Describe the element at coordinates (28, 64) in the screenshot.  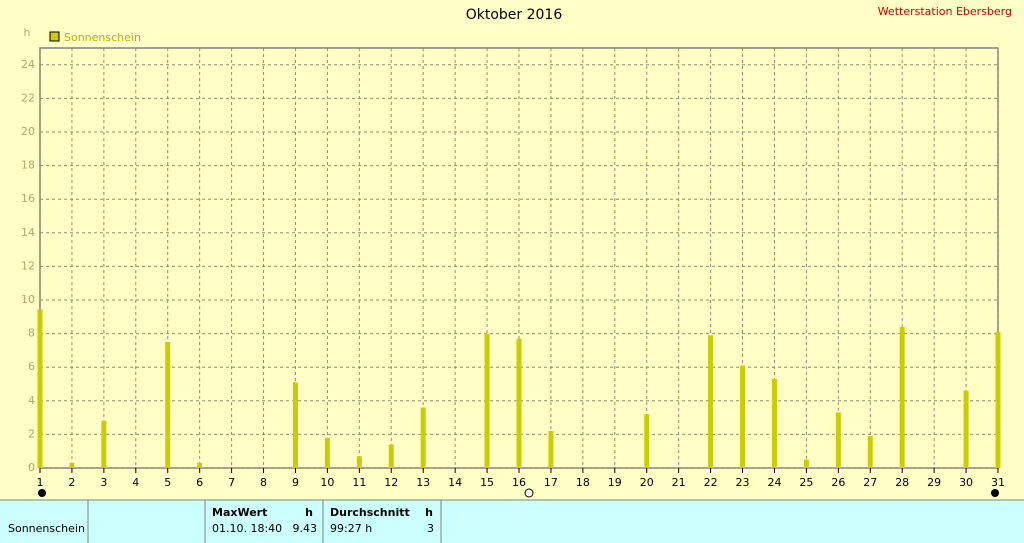
I see `y-tick-label: 24` at that location.